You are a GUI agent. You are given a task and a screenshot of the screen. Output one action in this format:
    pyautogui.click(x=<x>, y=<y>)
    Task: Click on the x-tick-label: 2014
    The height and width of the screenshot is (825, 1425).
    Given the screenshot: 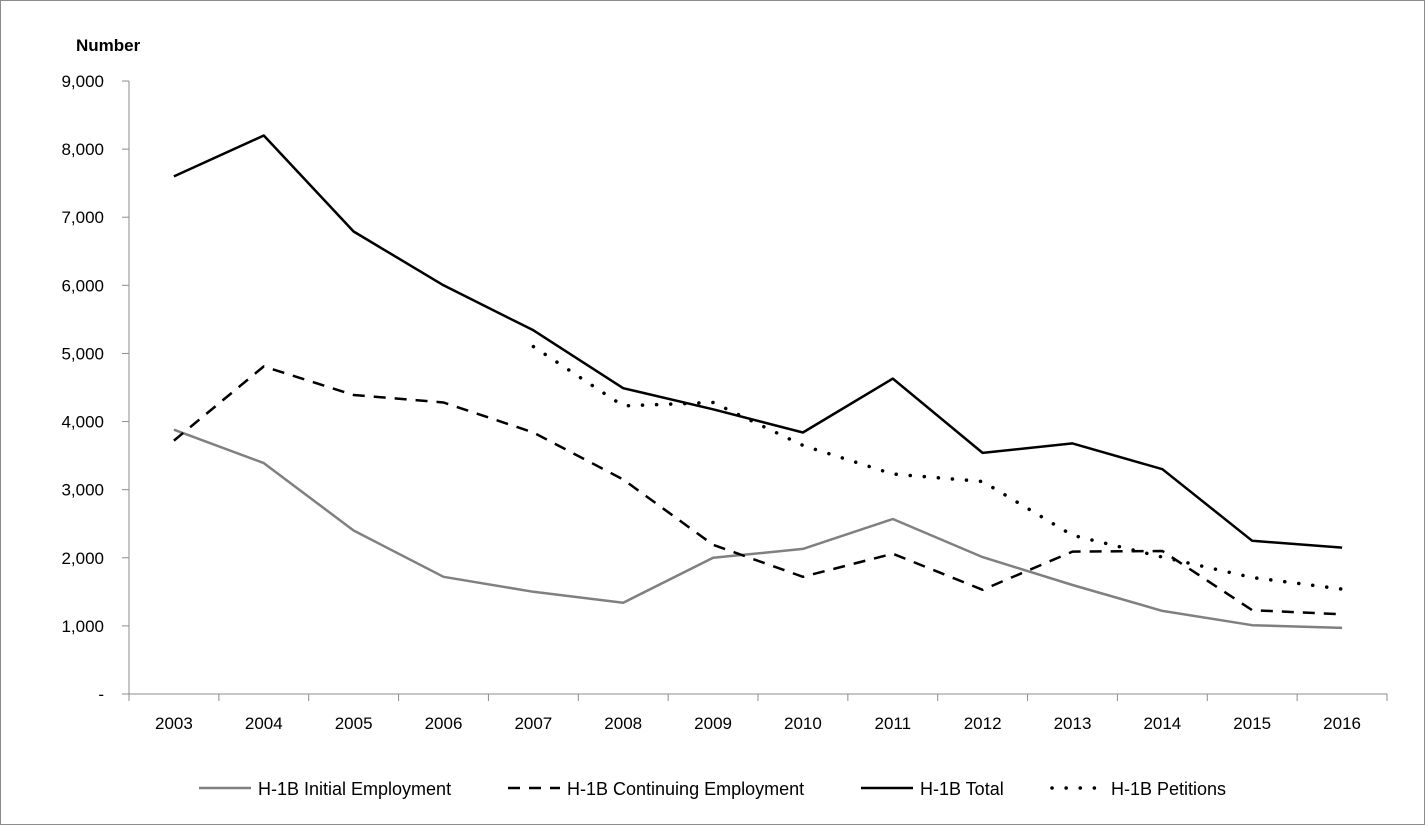 What is the action you would take?
    pyautogui.click(x=1162, y=723)
    